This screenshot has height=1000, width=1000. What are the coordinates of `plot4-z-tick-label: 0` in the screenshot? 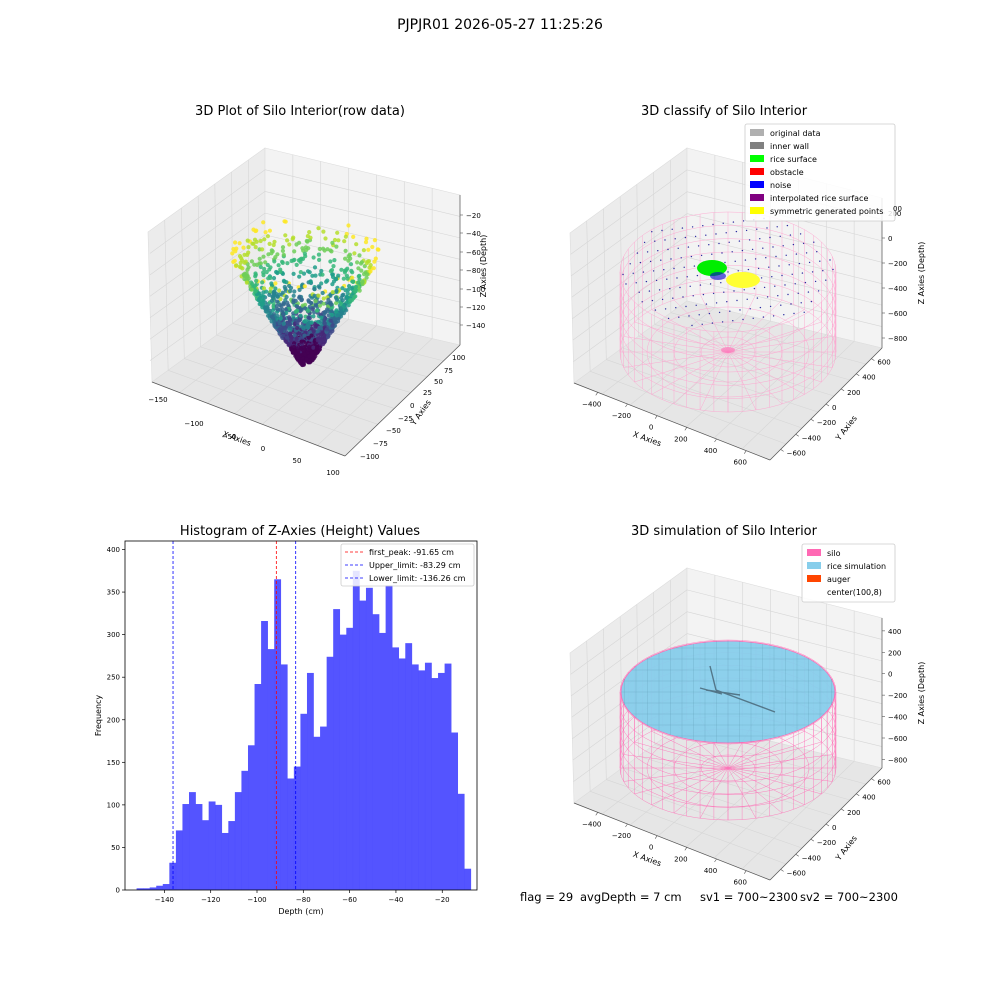 It's located at (890, 675).